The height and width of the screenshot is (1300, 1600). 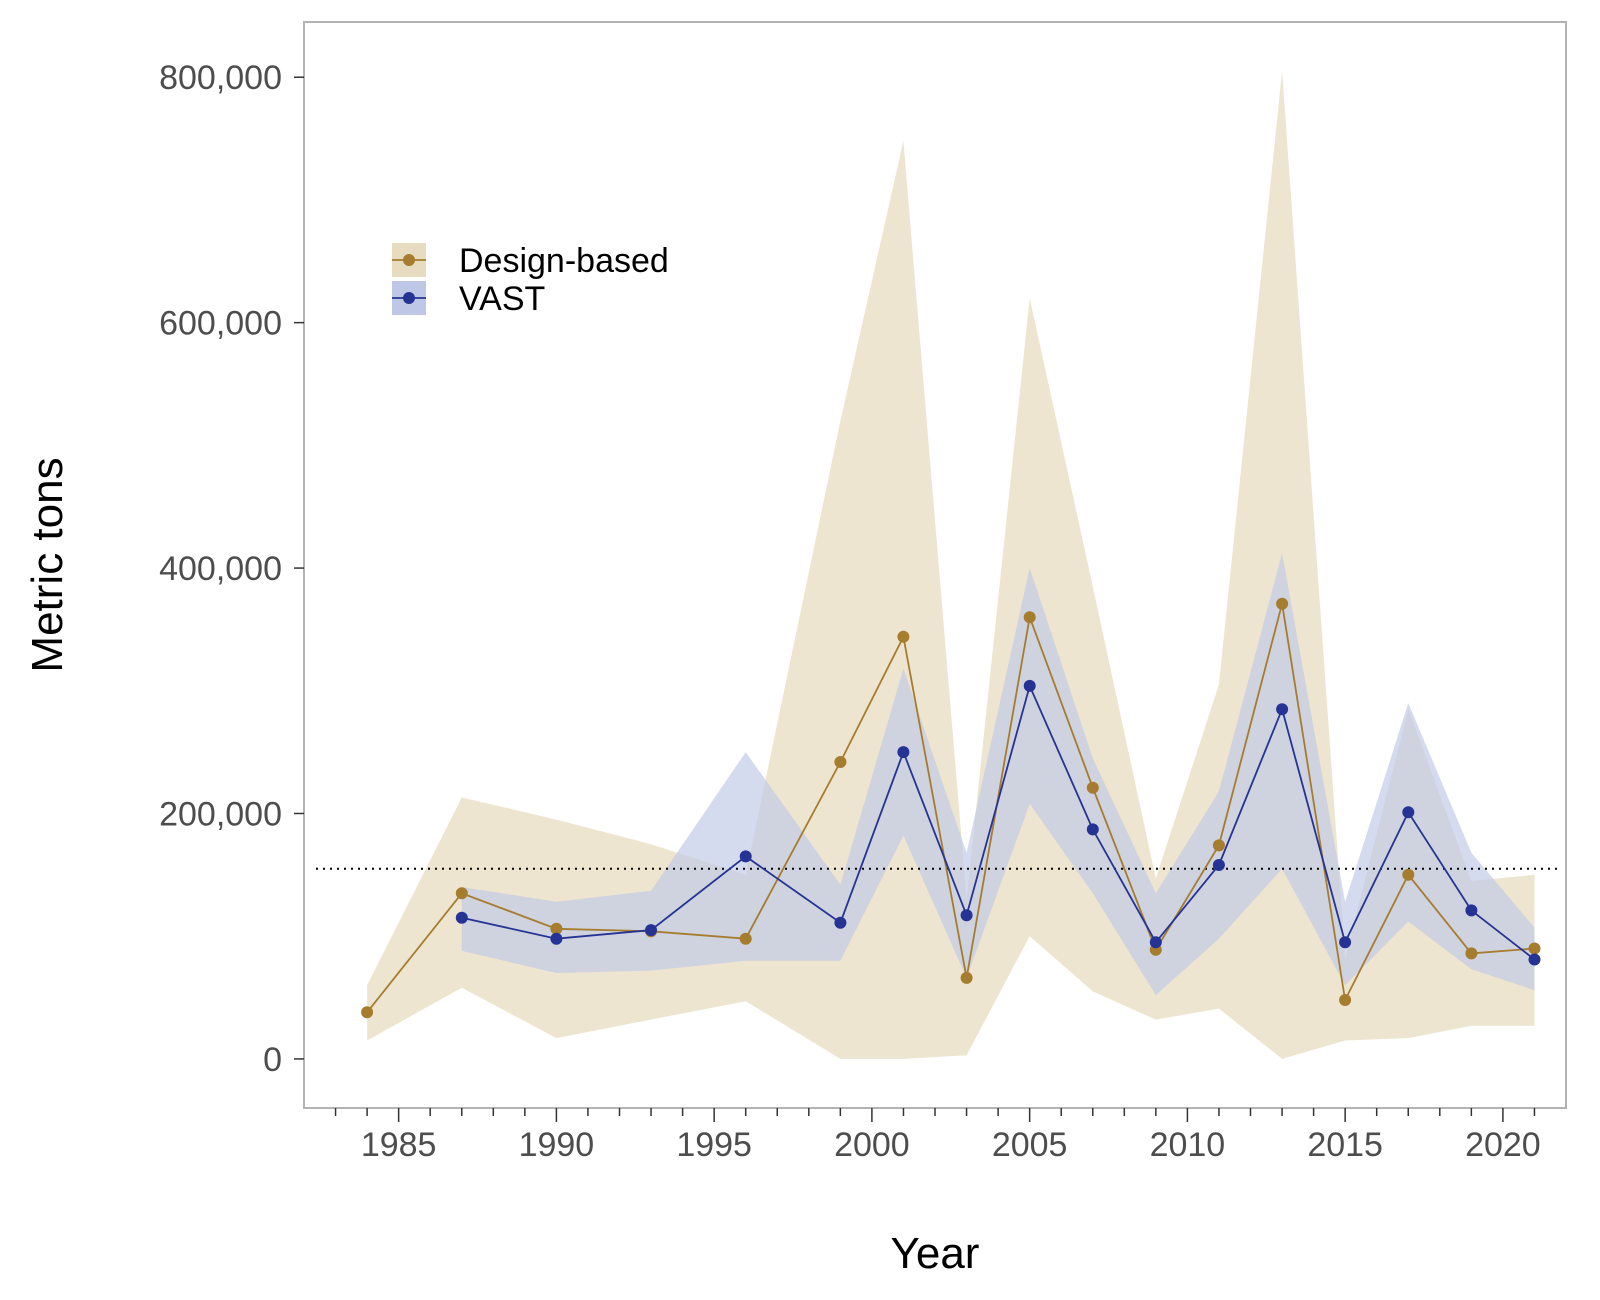 I want to click on x-tick-label: 2015, so click(x=1345, y=1145).